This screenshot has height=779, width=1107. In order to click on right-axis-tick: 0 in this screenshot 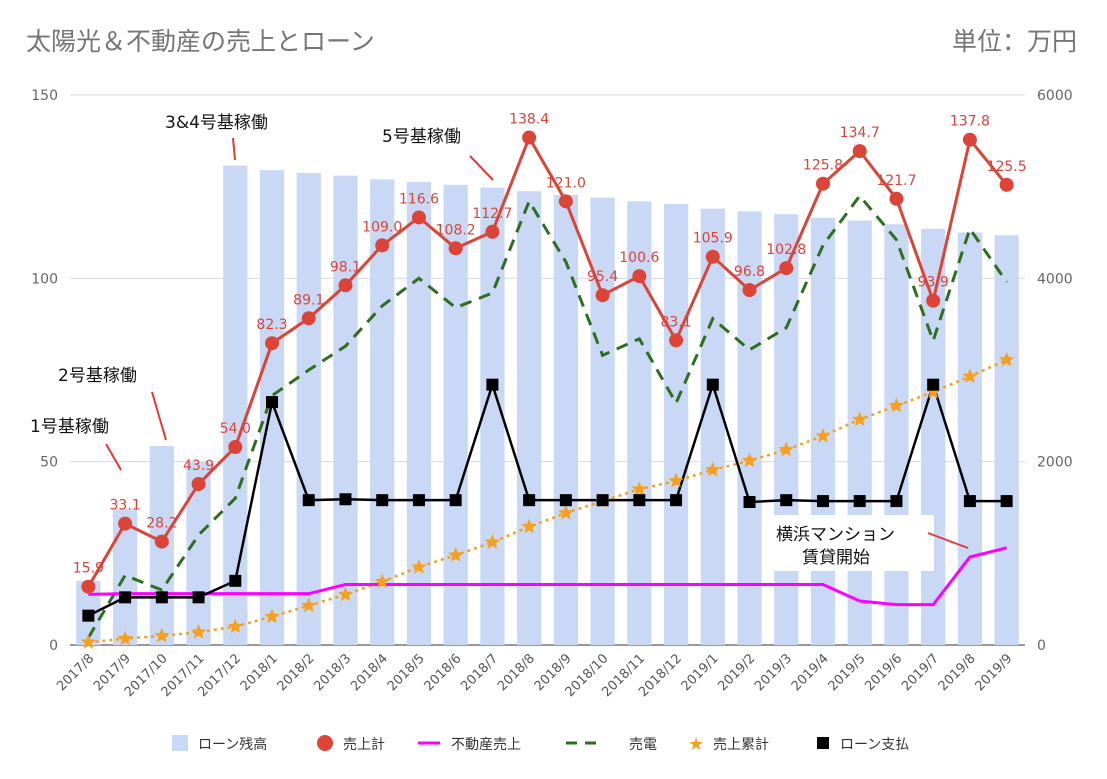, I will do `click(1041, 646)`.